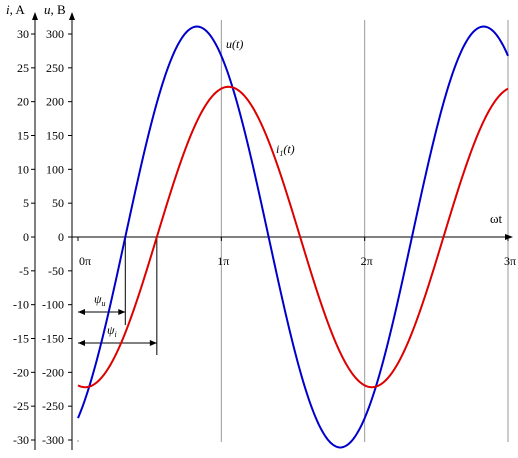 The image size is (518, 458). What do you see at coordinates (72, 16) in the screenshot?
I see `voltage-axis-arrow` at bounding box center [72, 16].